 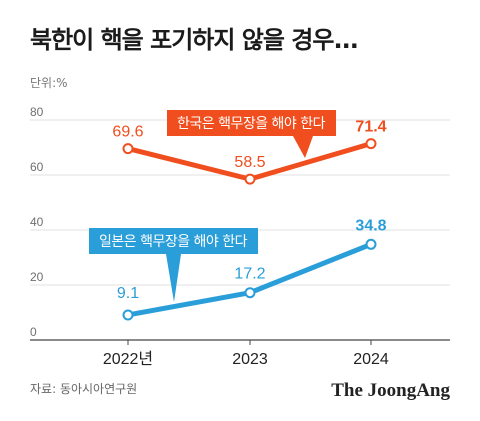 What do you see at coordinates (37, 277) in the screenshot?
I see `y-tick-label: 20` at bounding box center [37, 277].